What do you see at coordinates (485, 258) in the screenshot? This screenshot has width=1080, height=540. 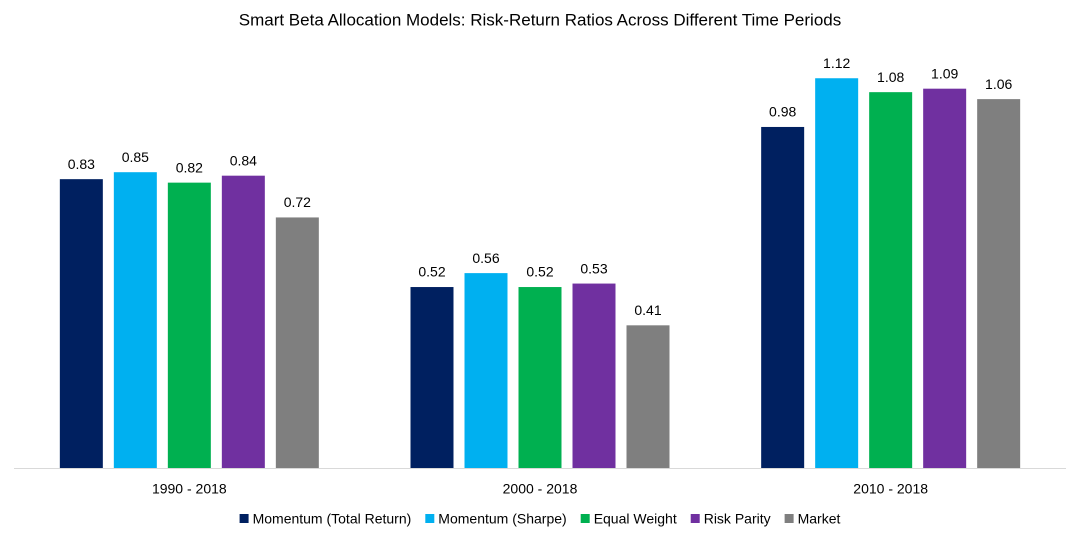 I see `data-label: 0.56` at bounding box center [485, 258].